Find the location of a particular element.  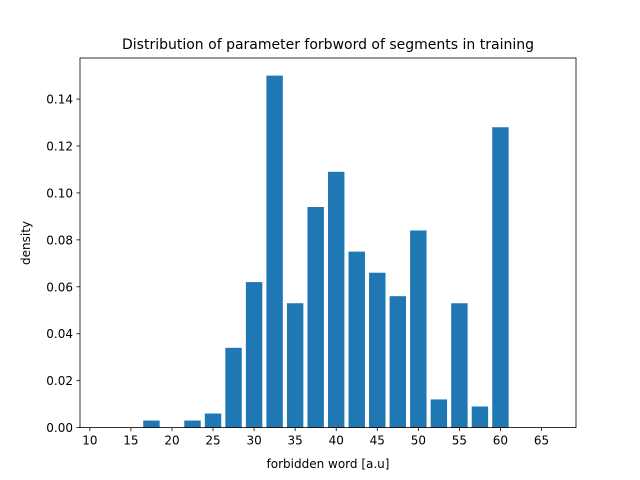

x-tick-label-2: 20 is located at coordinates (171, 441).